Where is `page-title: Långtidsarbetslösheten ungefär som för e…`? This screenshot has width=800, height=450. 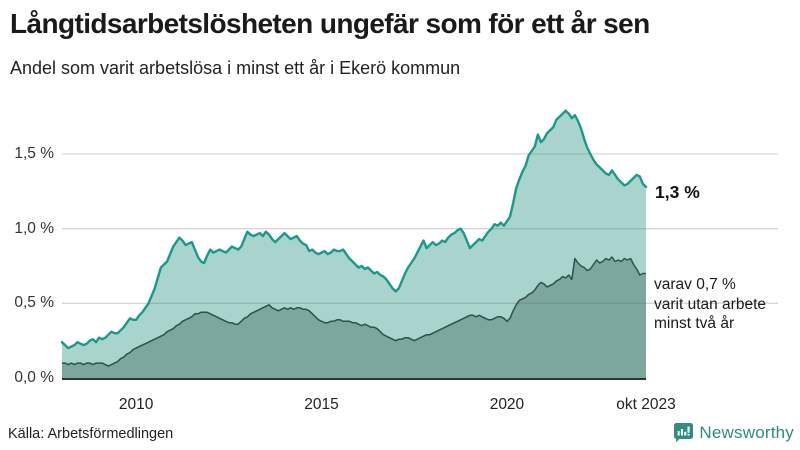
page-title: Långtidsarbetslösheten ungefär som för e… is located at coordinates (330, 23).